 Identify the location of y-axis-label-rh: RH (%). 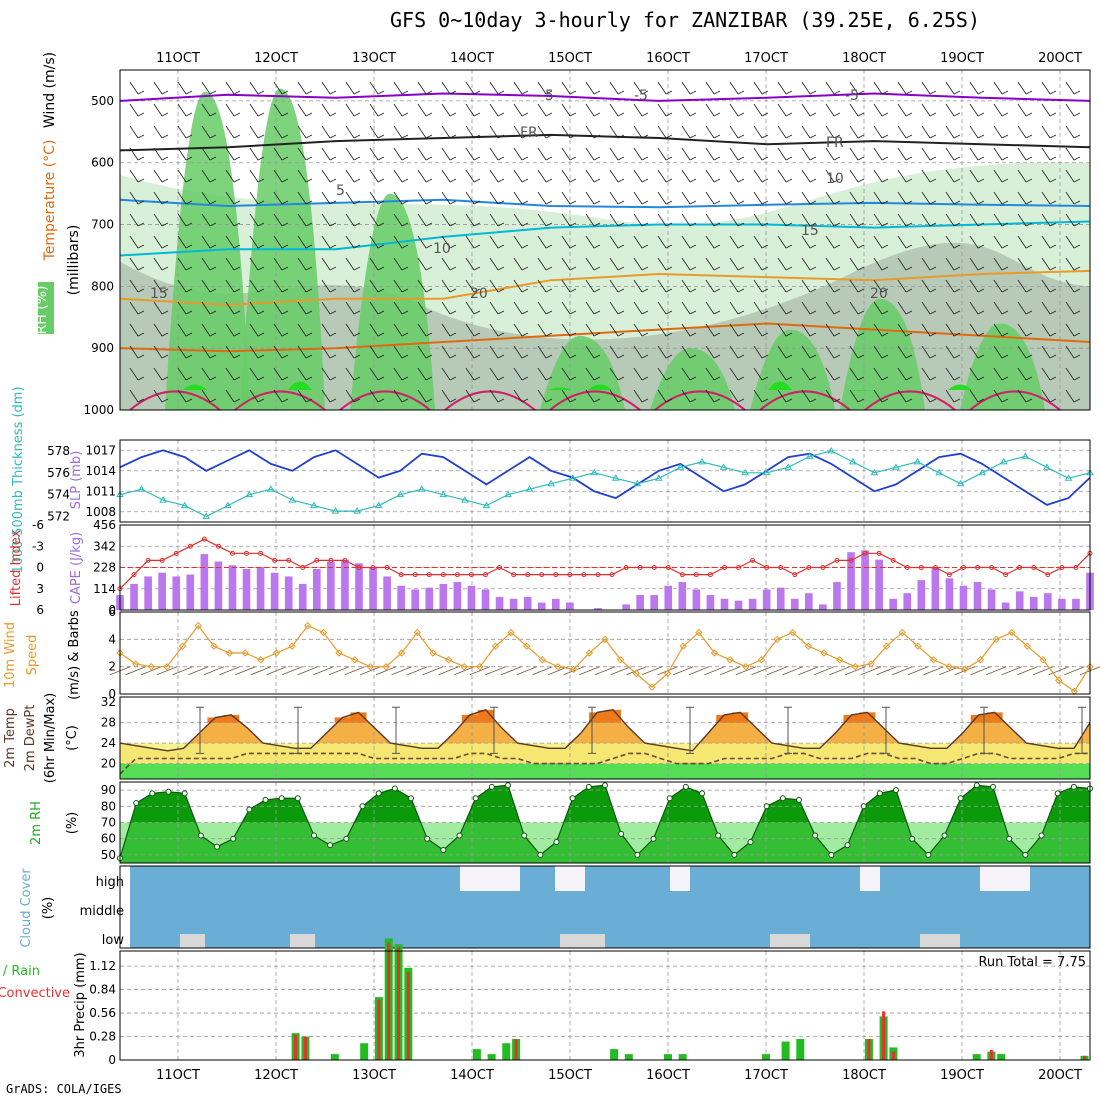
(42, 310).